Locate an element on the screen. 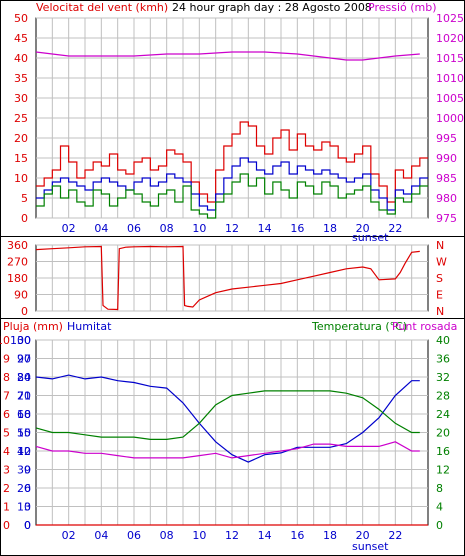 This screenshot has height=556, width=465. wind-speed-tick-label: 40 is located at coordinates (21, 58).